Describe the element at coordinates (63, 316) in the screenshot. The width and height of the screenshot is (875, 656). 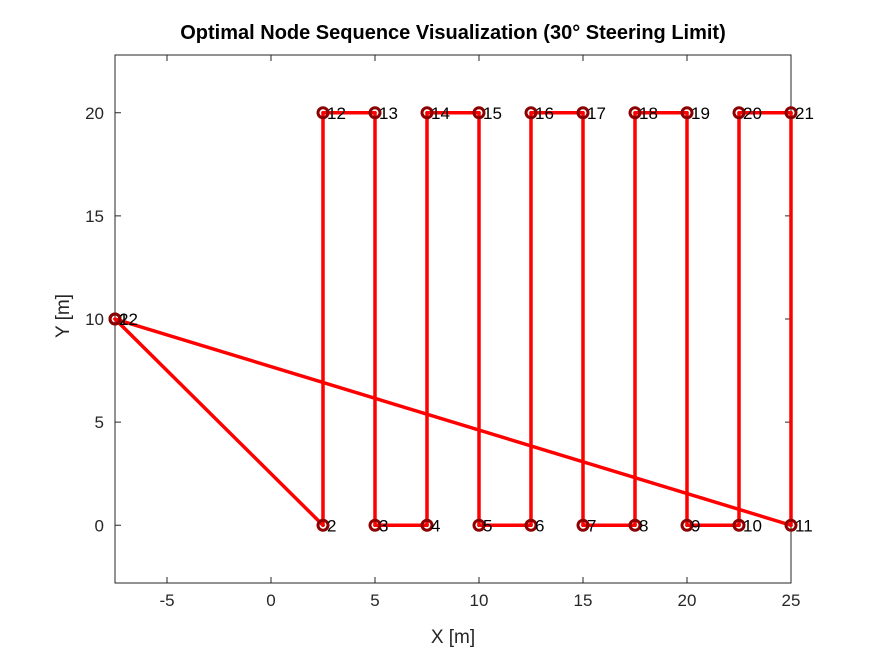
I see `y-axis-label: Y [m]` at that location.